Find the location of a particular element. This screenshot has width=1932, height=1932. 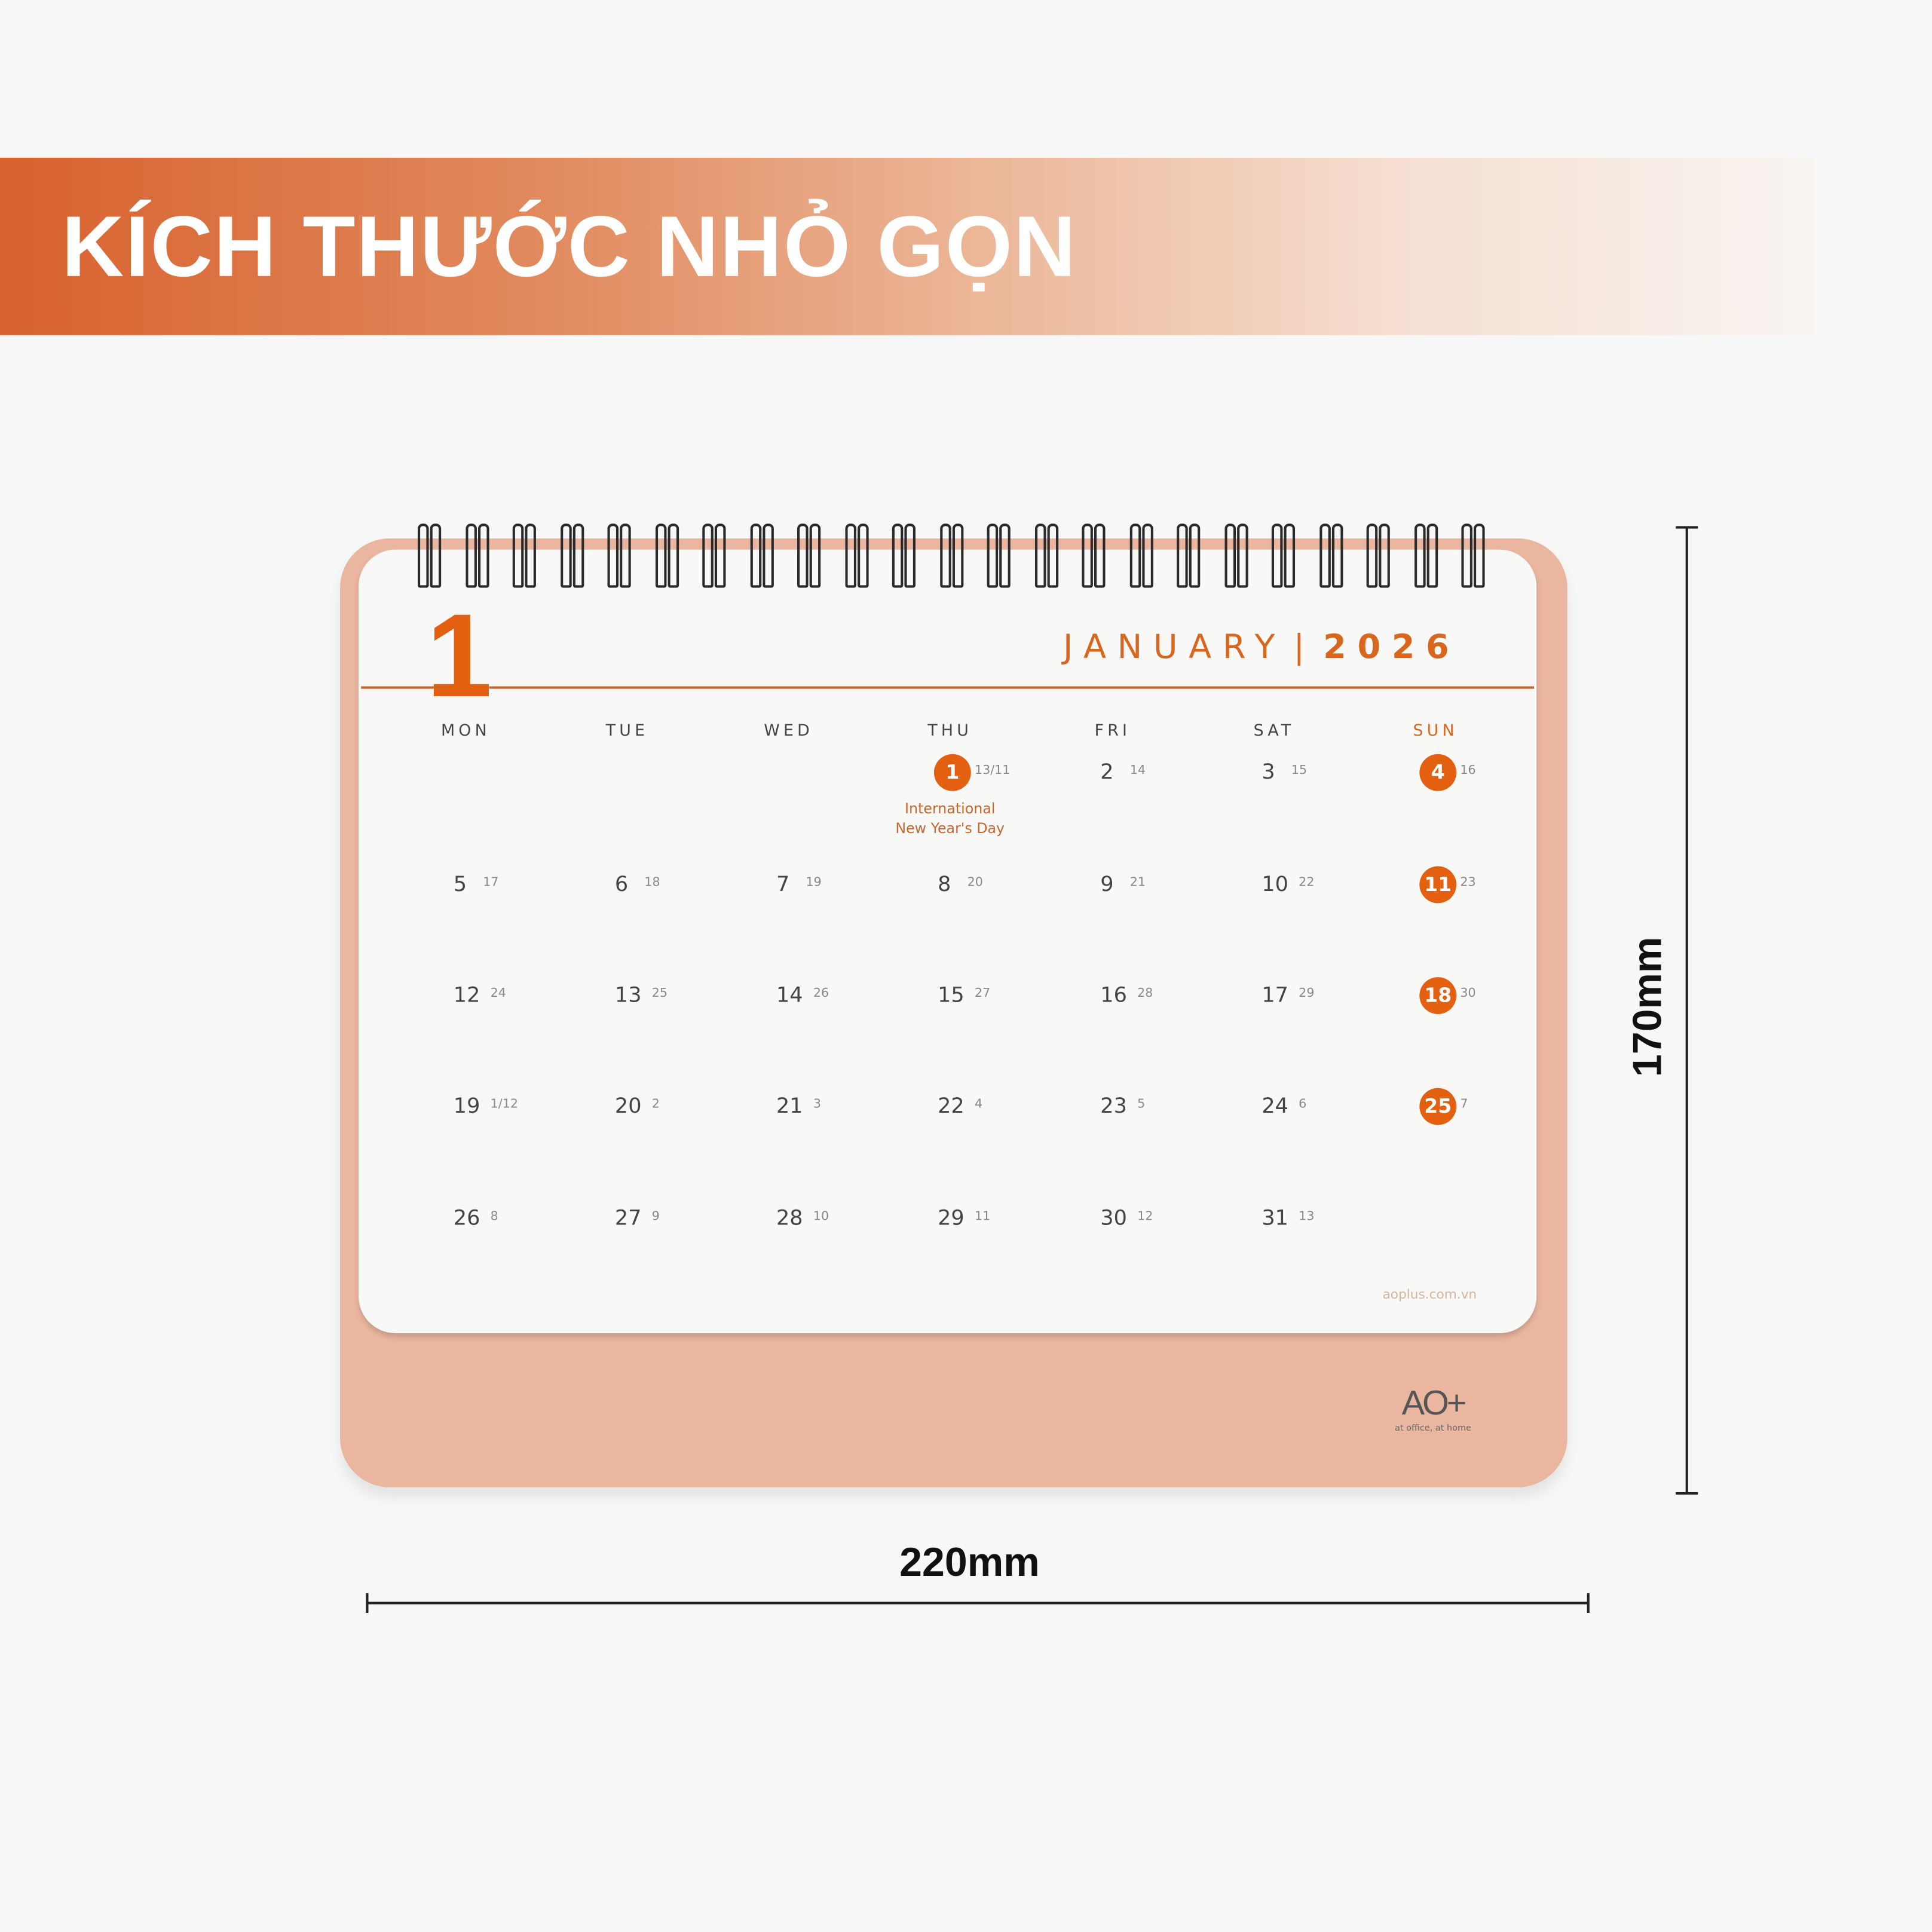

width-dimension-line is located at coordinates (978, 1603).